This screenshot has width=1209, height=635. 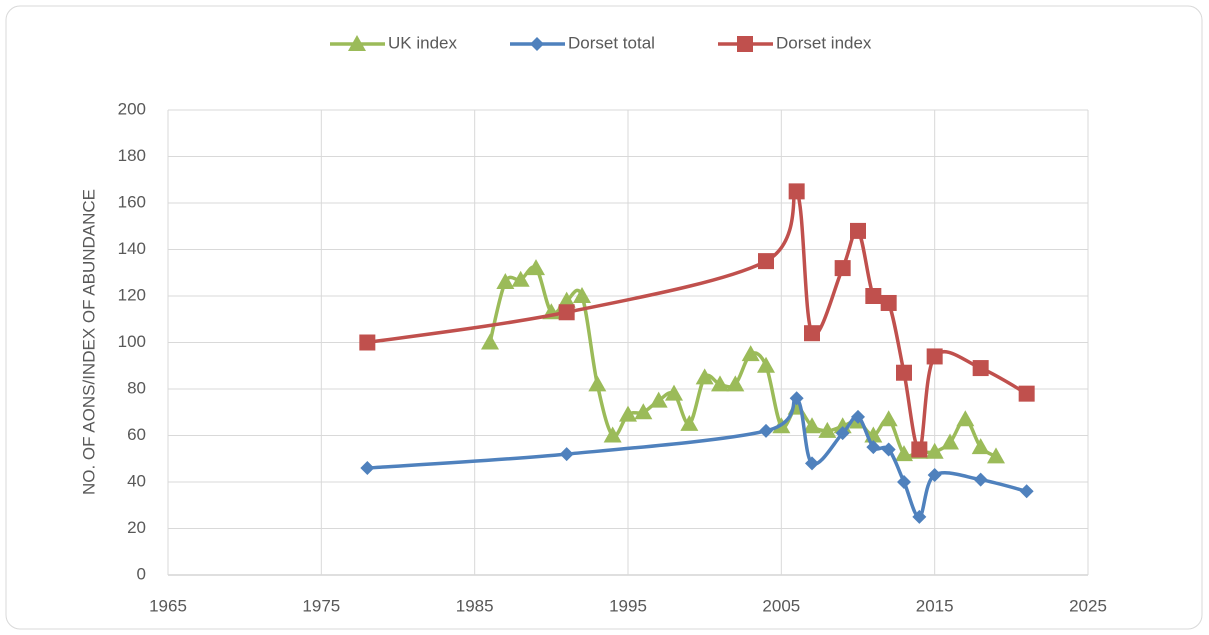 I want to click on x-tick-label: 2015, so click(x=935, y=605).